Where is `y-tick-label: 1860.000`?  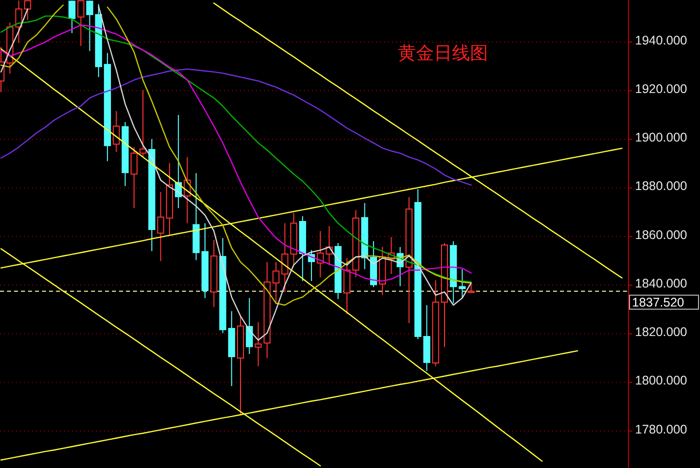
y-tick-label: 1860.000 is located at coordinates (661, 235).